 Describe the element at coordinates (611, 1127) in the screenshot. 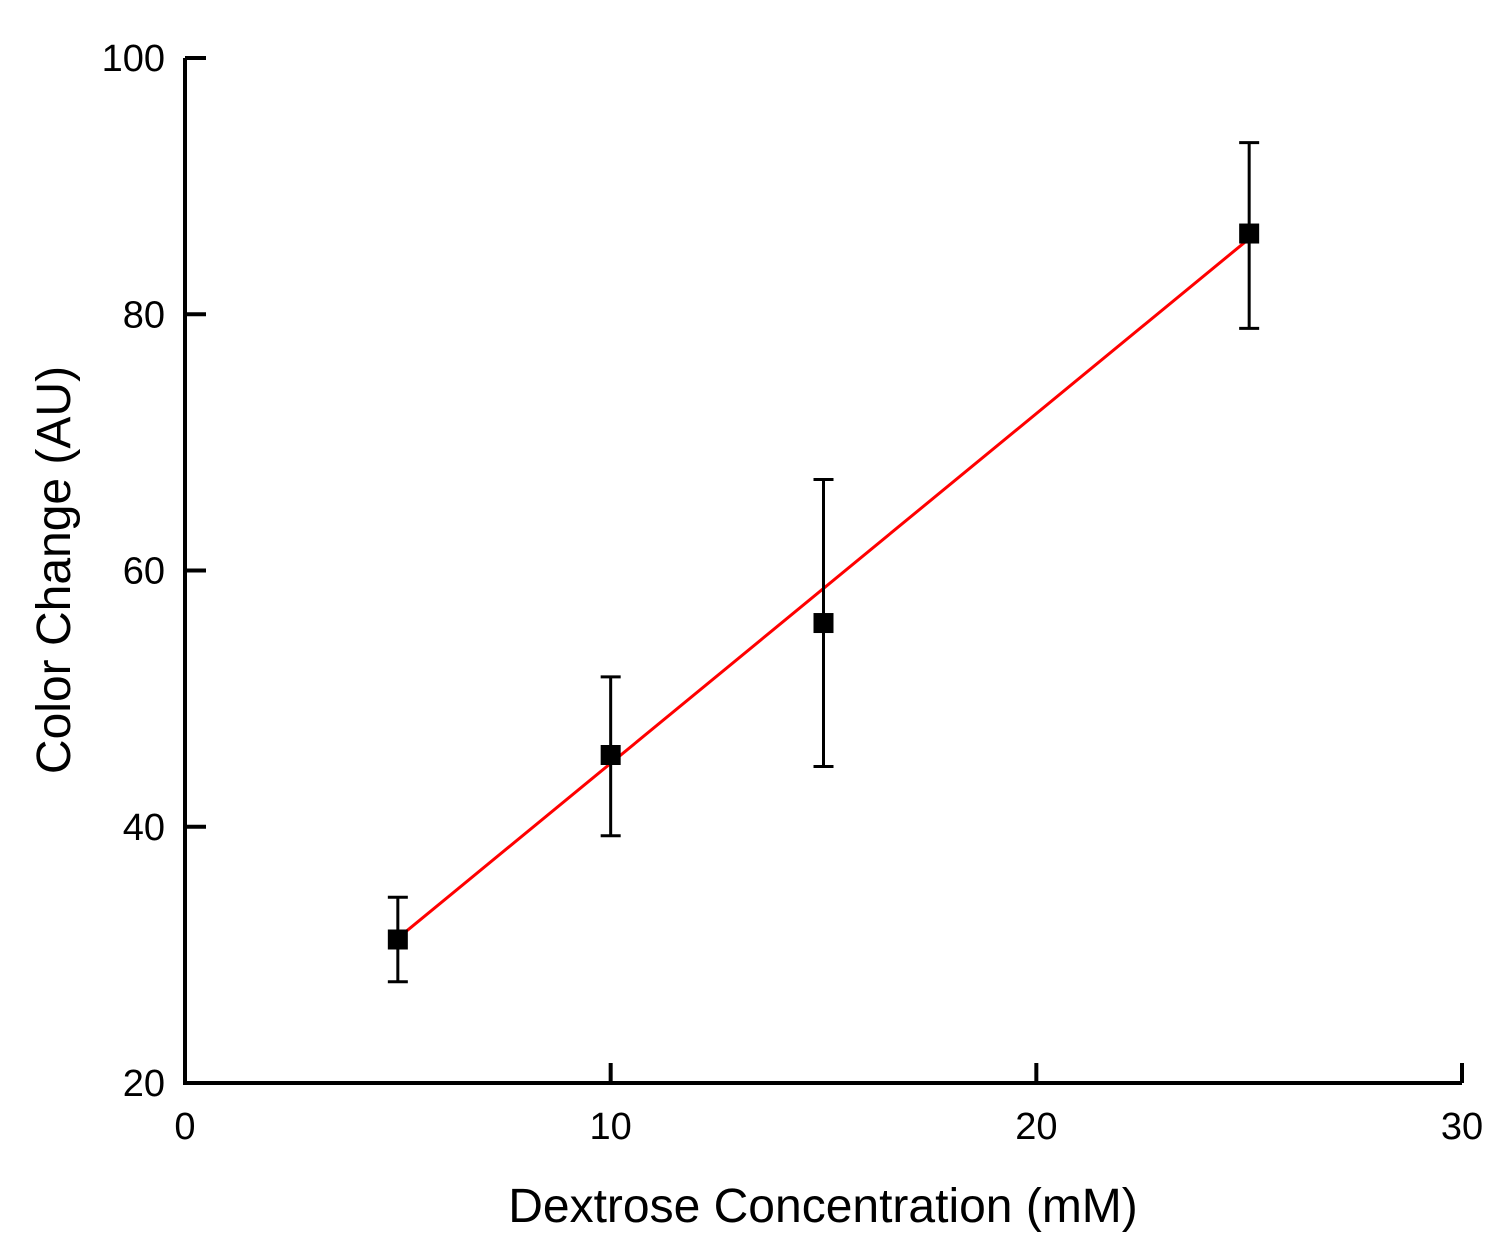

I see `x-tick-label: 10` at that location.